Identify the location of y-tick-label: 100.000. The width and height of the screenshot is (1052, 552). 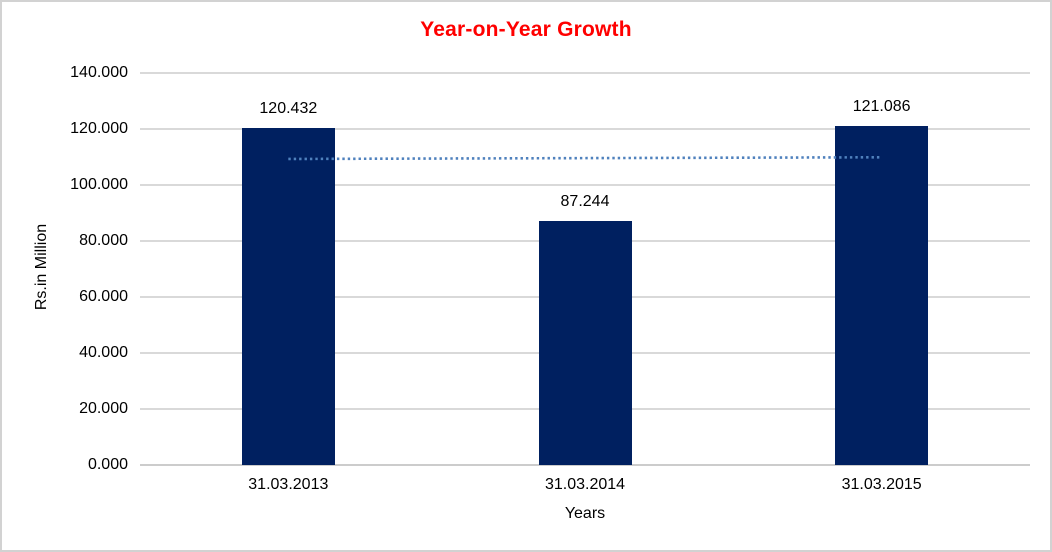
(99, 184).